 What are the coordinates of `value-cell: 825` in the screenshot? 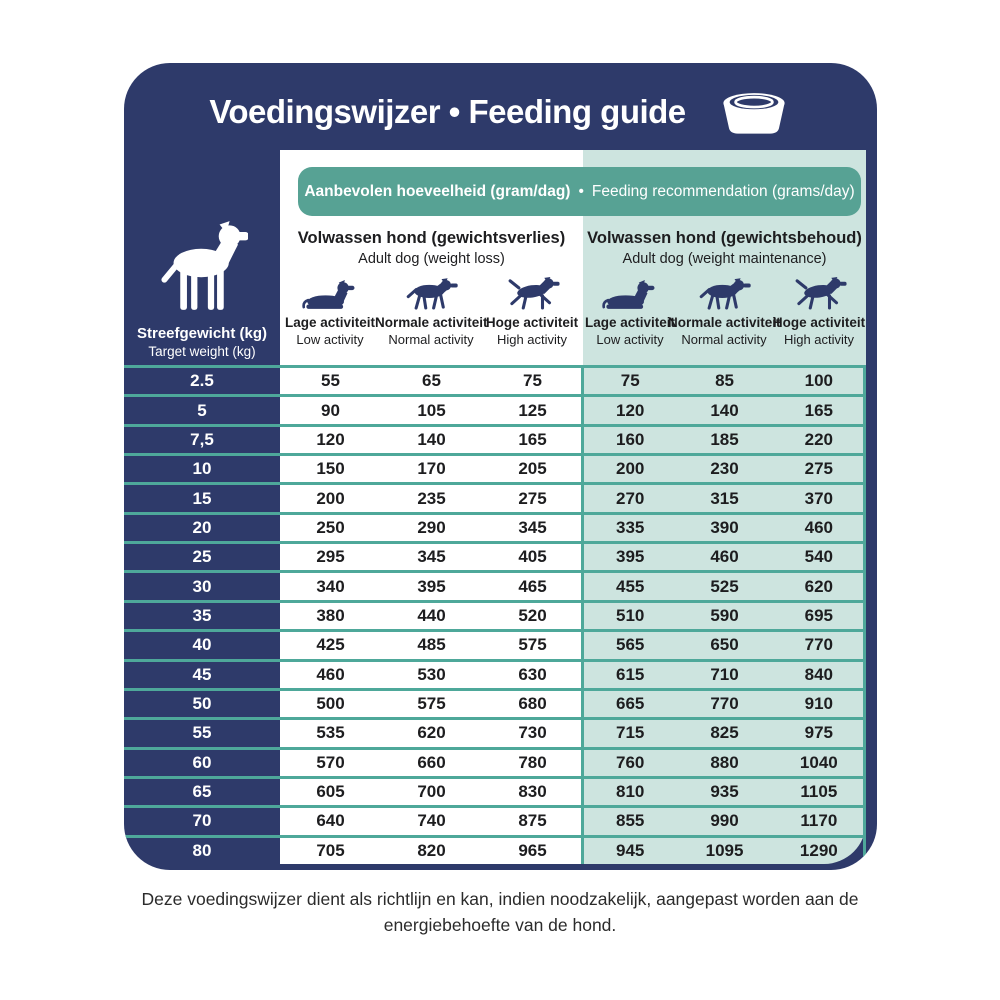 It's located at (724, 733).